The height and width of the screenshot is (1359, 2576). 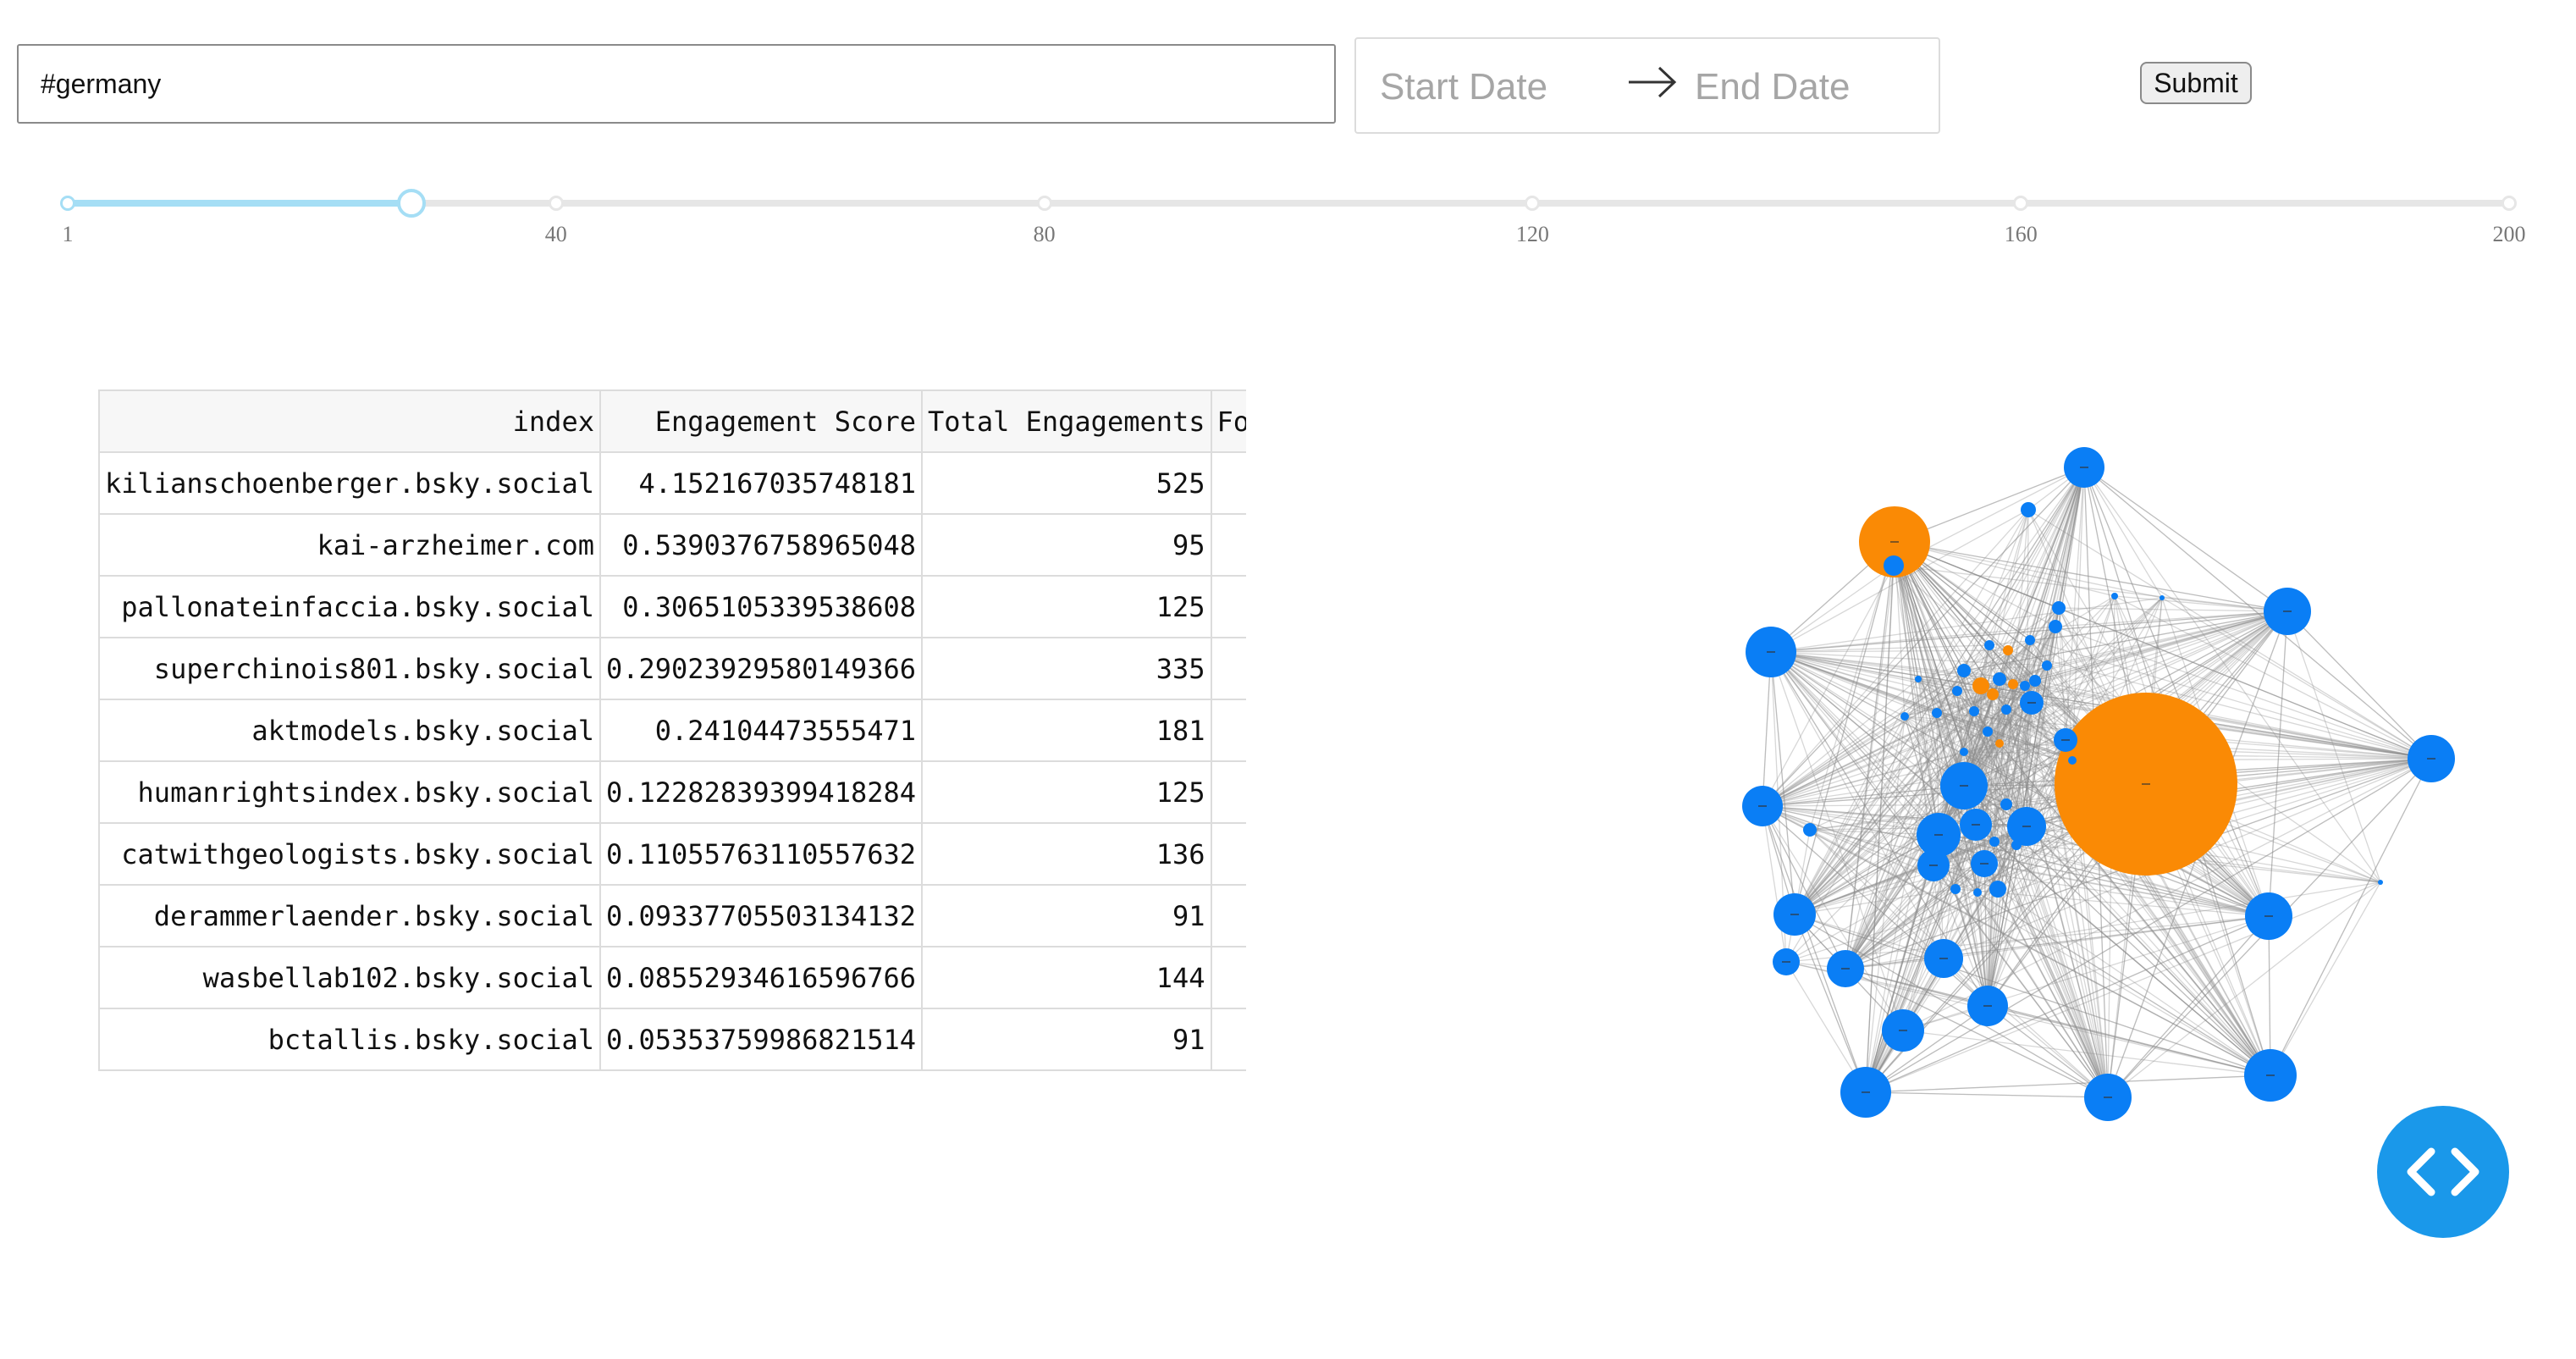 What do you see at coordinates (1288, 220) in the screenshot?
I see `top-n-slider: 1 40 80 120 160 200` at bounding box center [1288, 220].